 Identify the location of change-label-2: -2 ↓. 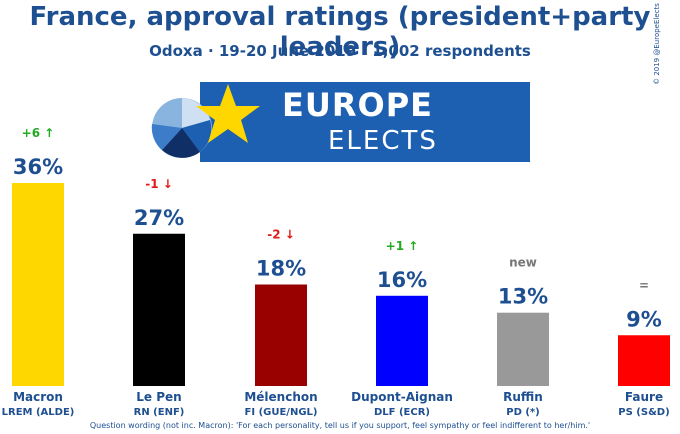
(281, 235).